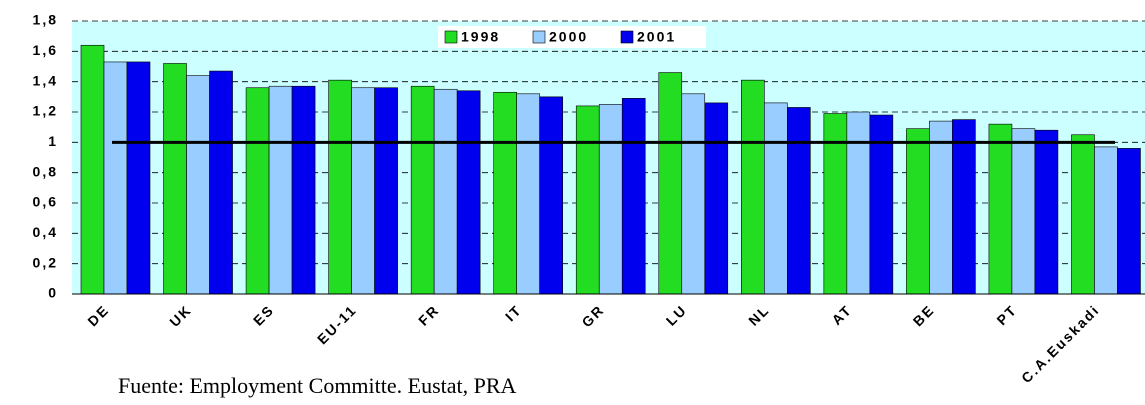 The height and width of the screenshot is (405, 1145). I want to click on source: Fuente: Employment Committe. Eustat, PRA, so click(317, 385).